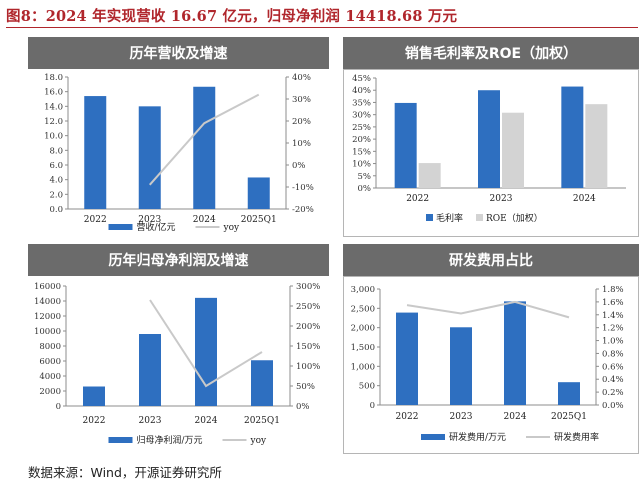  What do you see at coordinates (53, 137) in the screenshot?
I see `left-tick-label: 10.0` at bounding box center [53, 137].